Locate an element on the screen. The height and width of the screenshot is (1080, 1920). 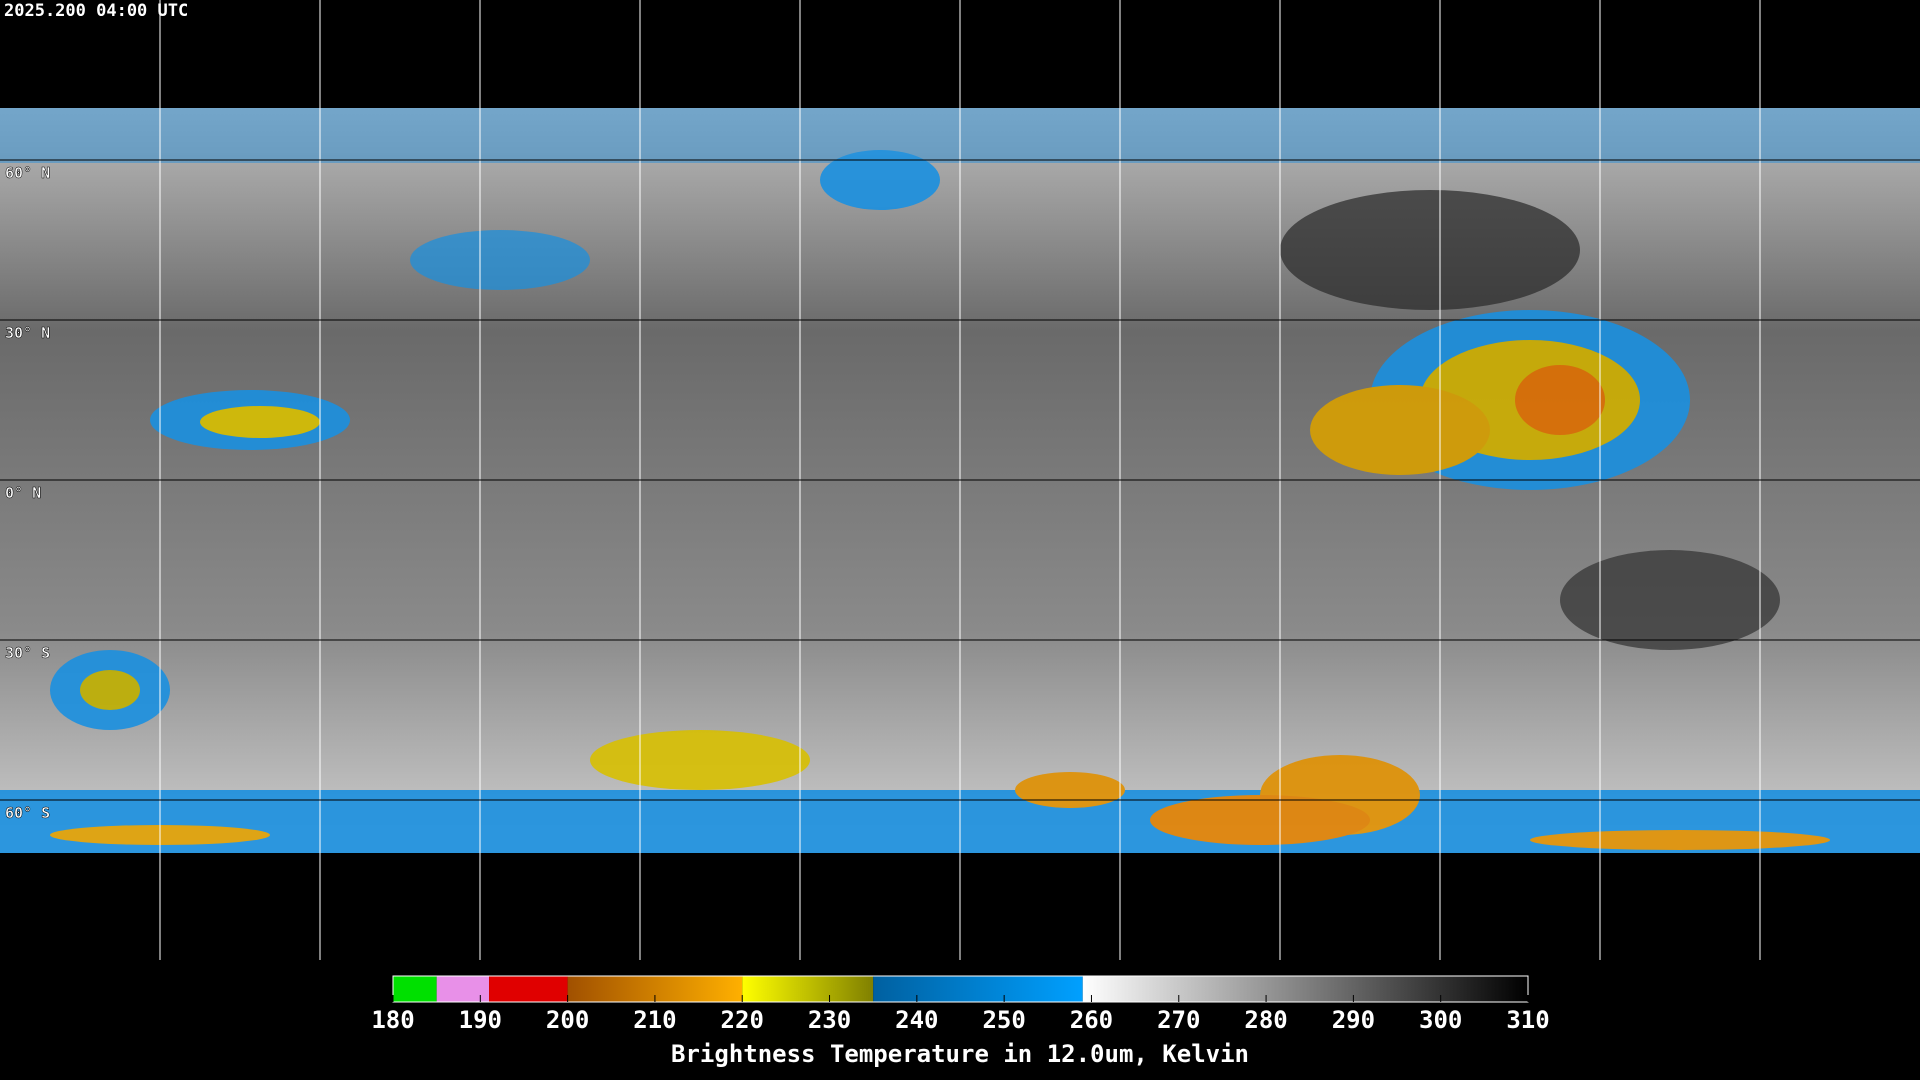
colorbar-frame is located at coordinates (960, 989).